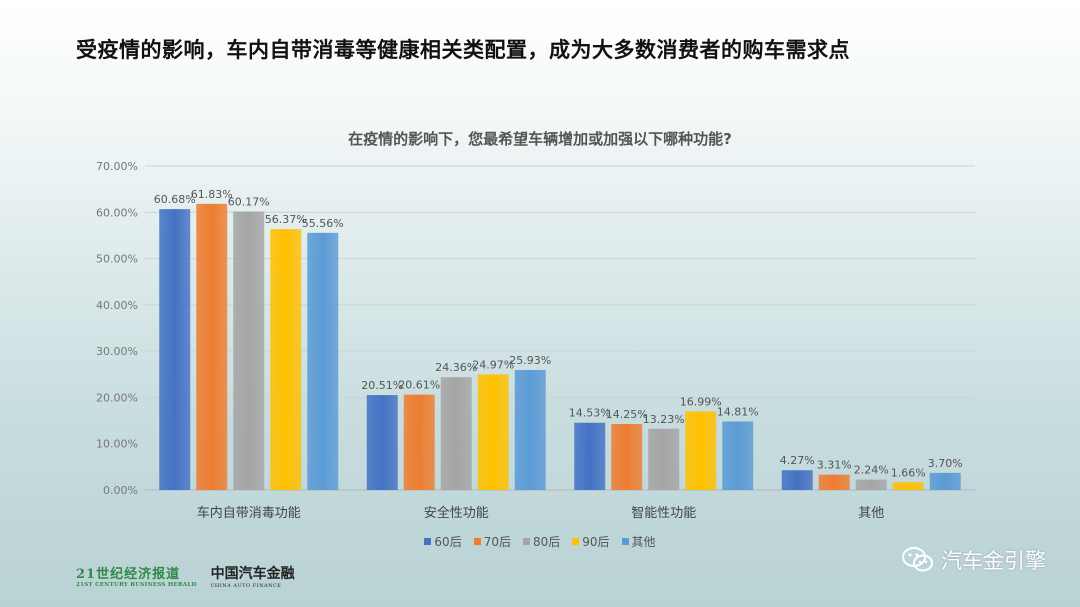 The height and width of the screenshot is (607, 1080). Describe the element at coordinates (493, 364) in the screenshot. I see `data-label: 24.97%` at that location.